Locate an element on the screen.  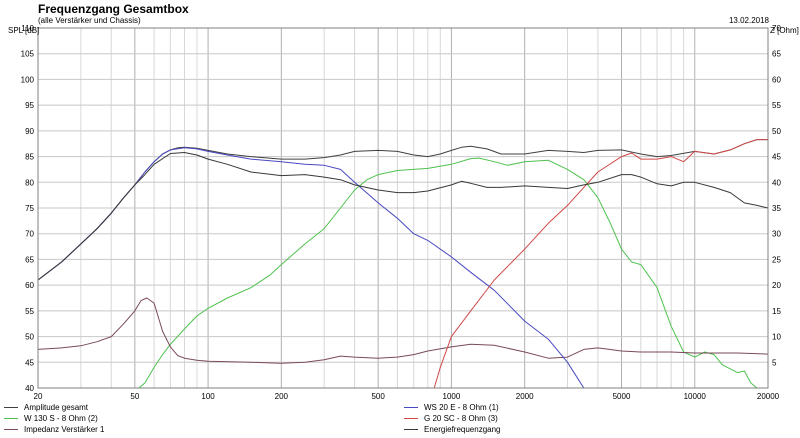
legend-label: Amplitude gesamt is located at coordinates (56, 407).